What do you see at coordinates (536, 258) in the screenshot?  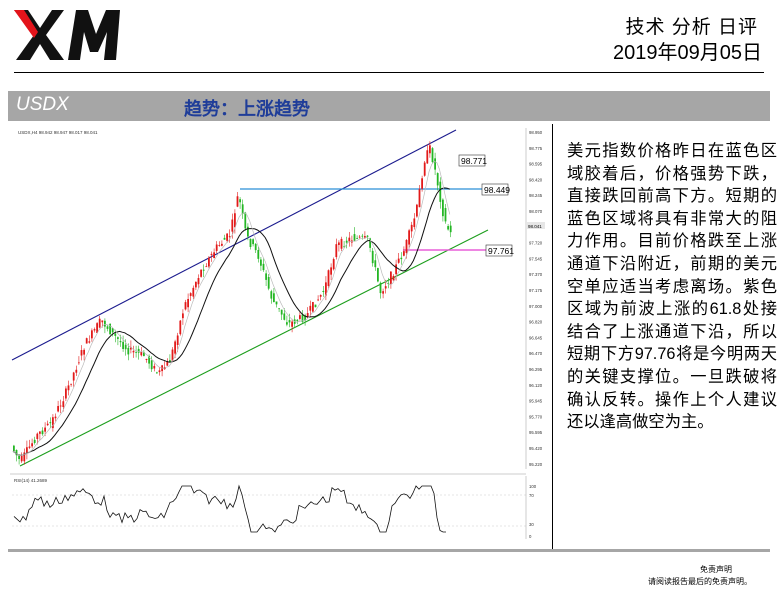 I see `price-tick-label: 97.545` at bounding box center [536, 258].